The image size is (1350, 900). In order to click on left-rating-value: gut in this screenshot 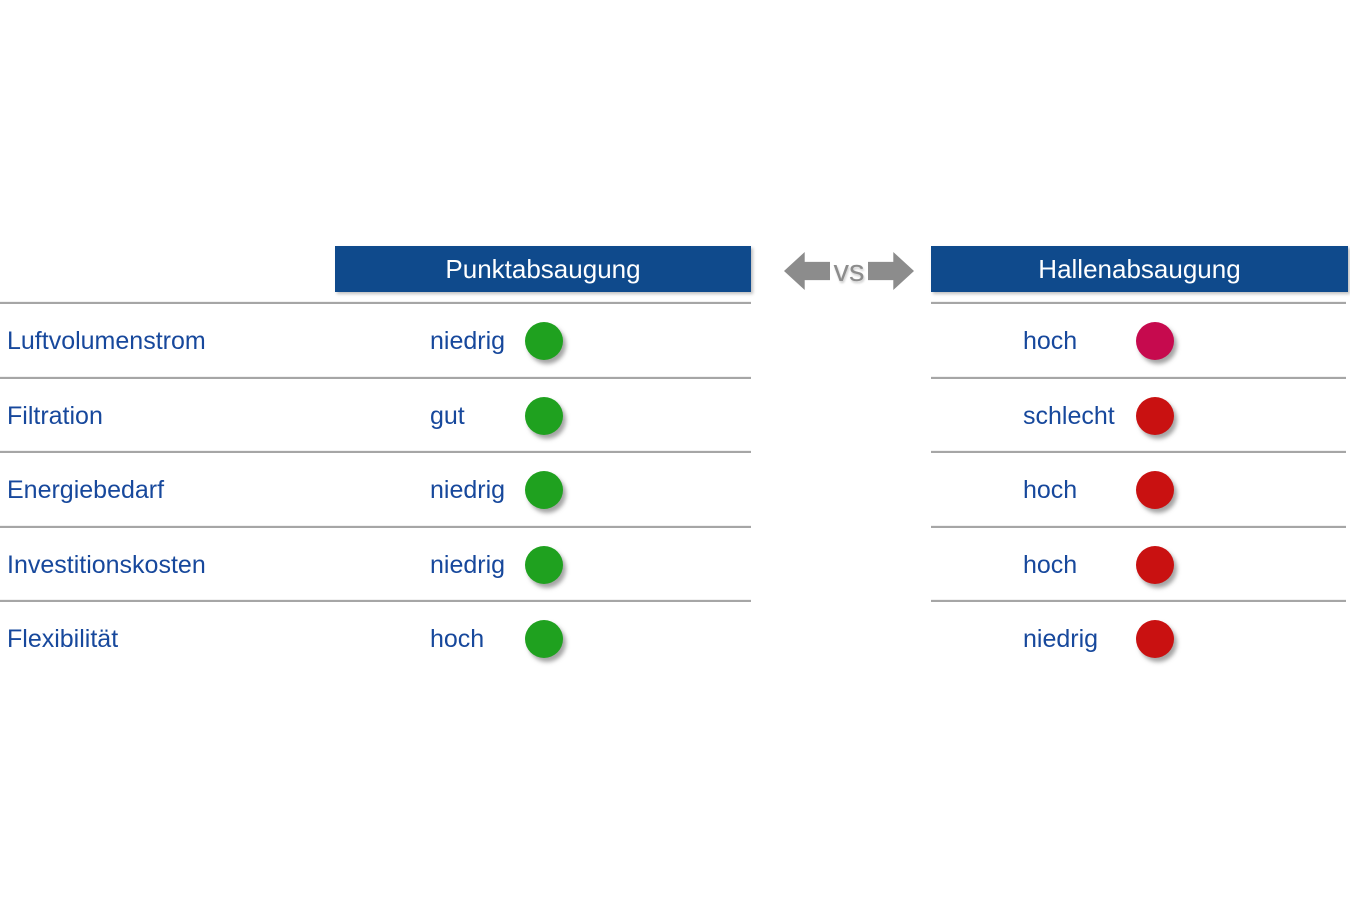, I will do `click(447, 415)`.